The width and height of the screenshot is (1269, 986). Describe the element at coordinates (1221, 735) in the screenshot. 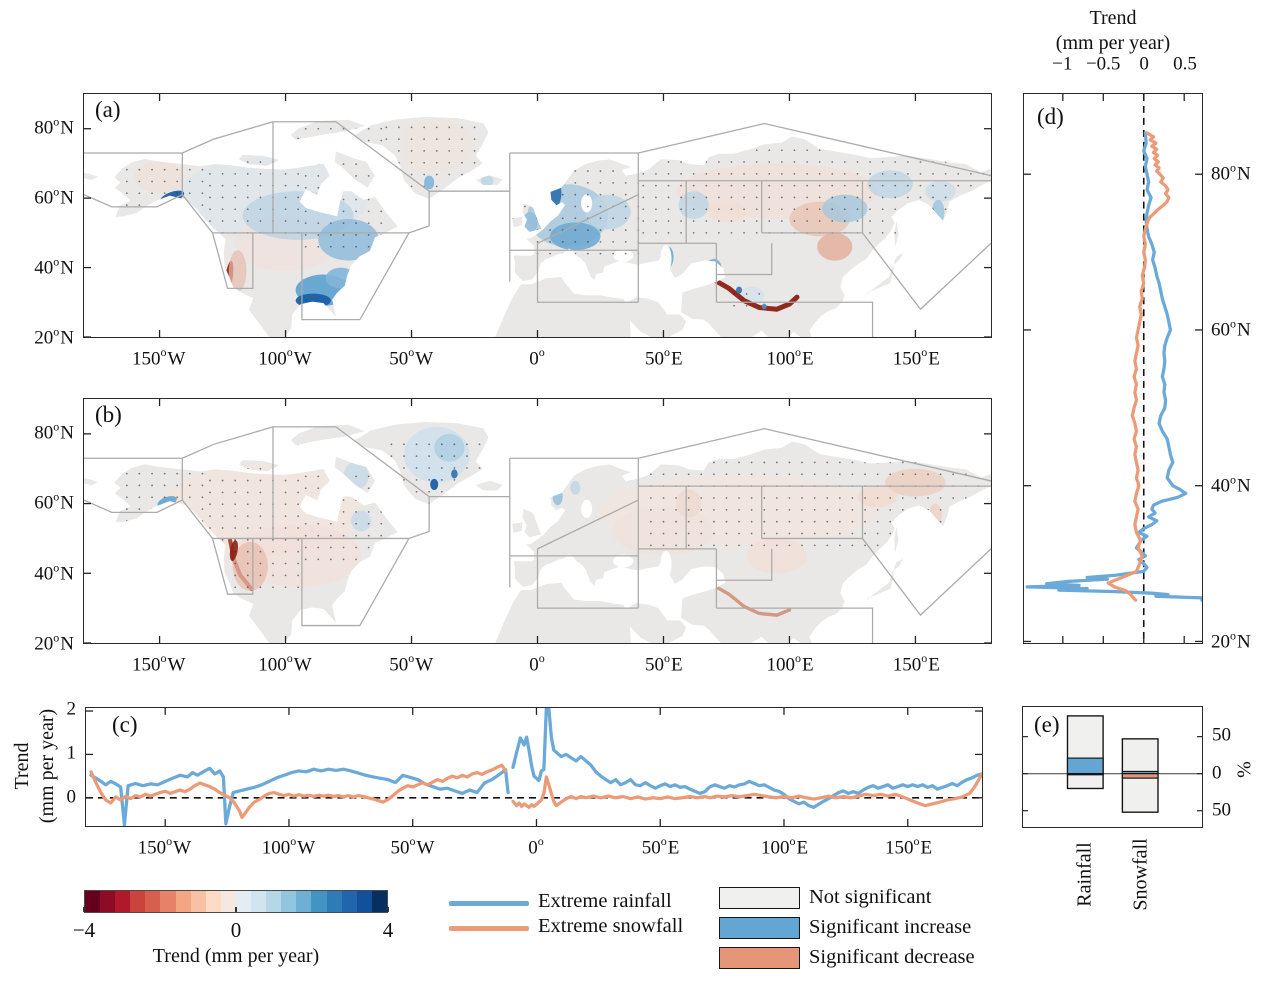

I see `tick-label: 50` at that location.